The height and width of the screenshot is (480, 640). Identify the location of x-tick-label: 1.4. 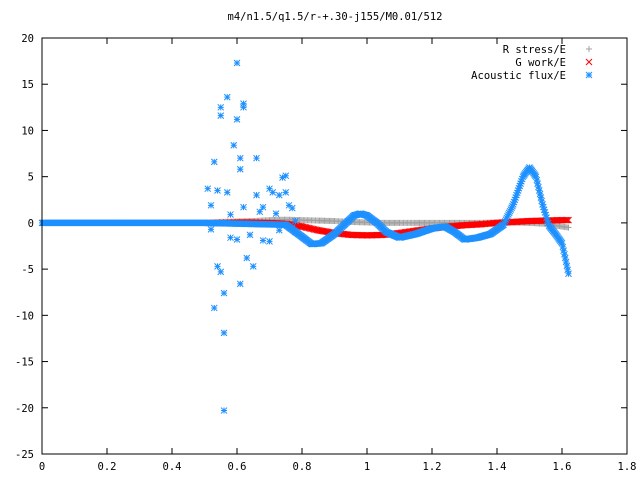
(497, 467).